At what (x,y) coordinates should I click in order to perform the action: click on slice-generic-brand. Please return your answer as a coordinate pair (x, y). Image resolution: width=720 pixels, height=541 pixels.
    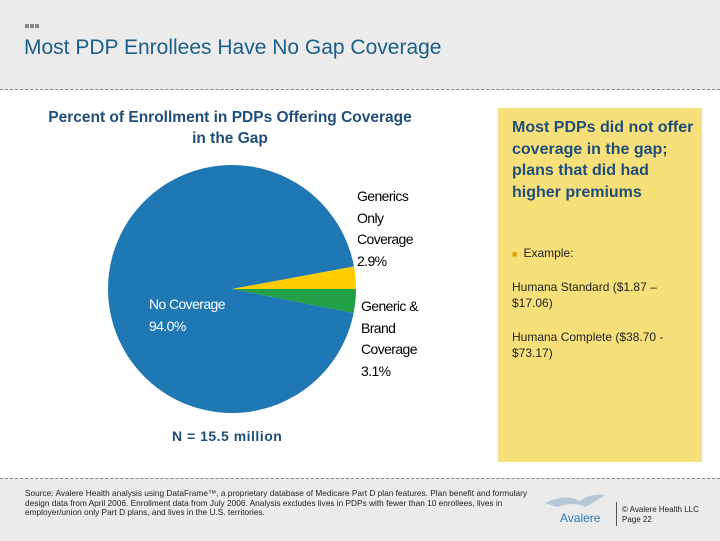
    Looking at the image, I should click on (294, 301).